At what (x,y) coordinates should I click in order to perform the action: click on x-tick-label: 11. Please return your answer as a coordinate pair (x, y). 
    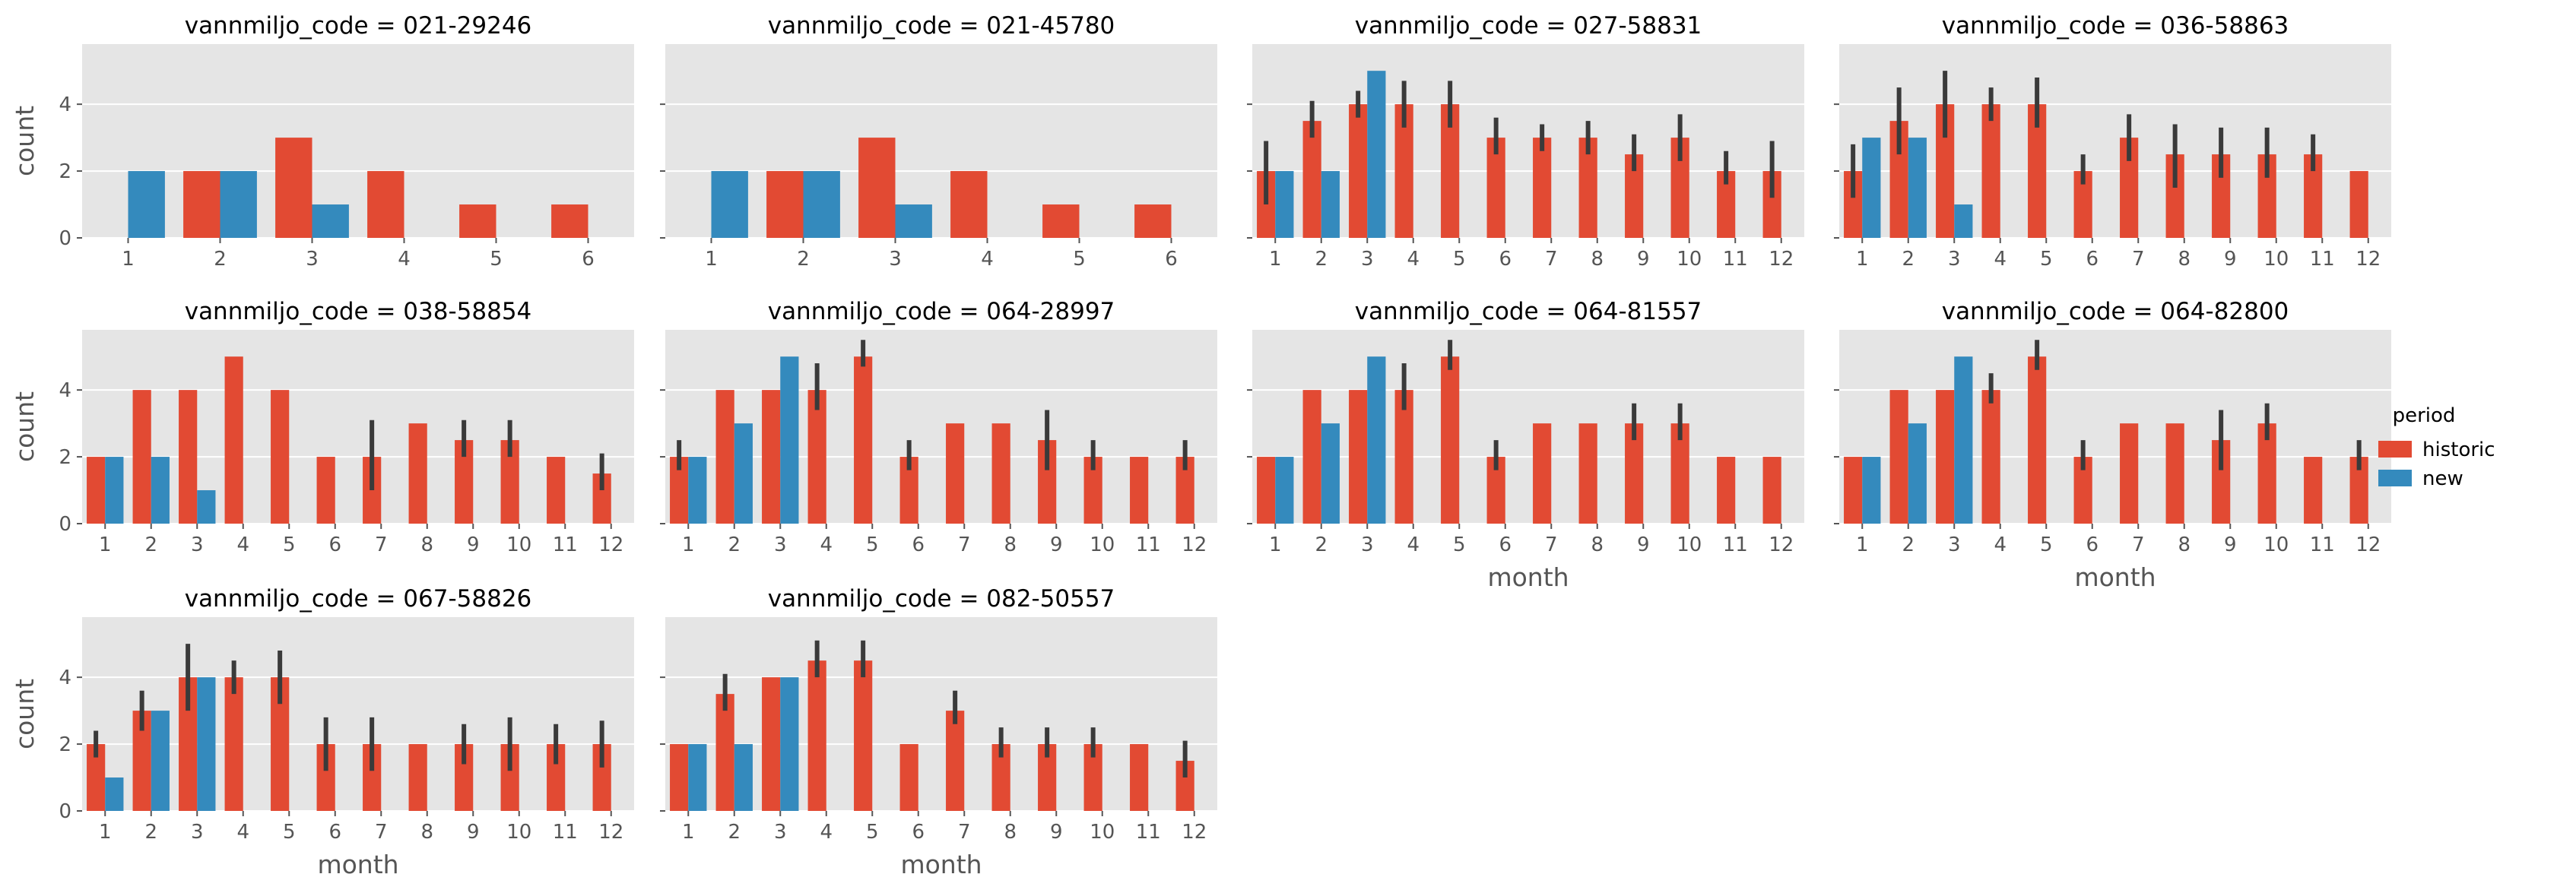
    Looking at the image, I should click on (2322, 259).